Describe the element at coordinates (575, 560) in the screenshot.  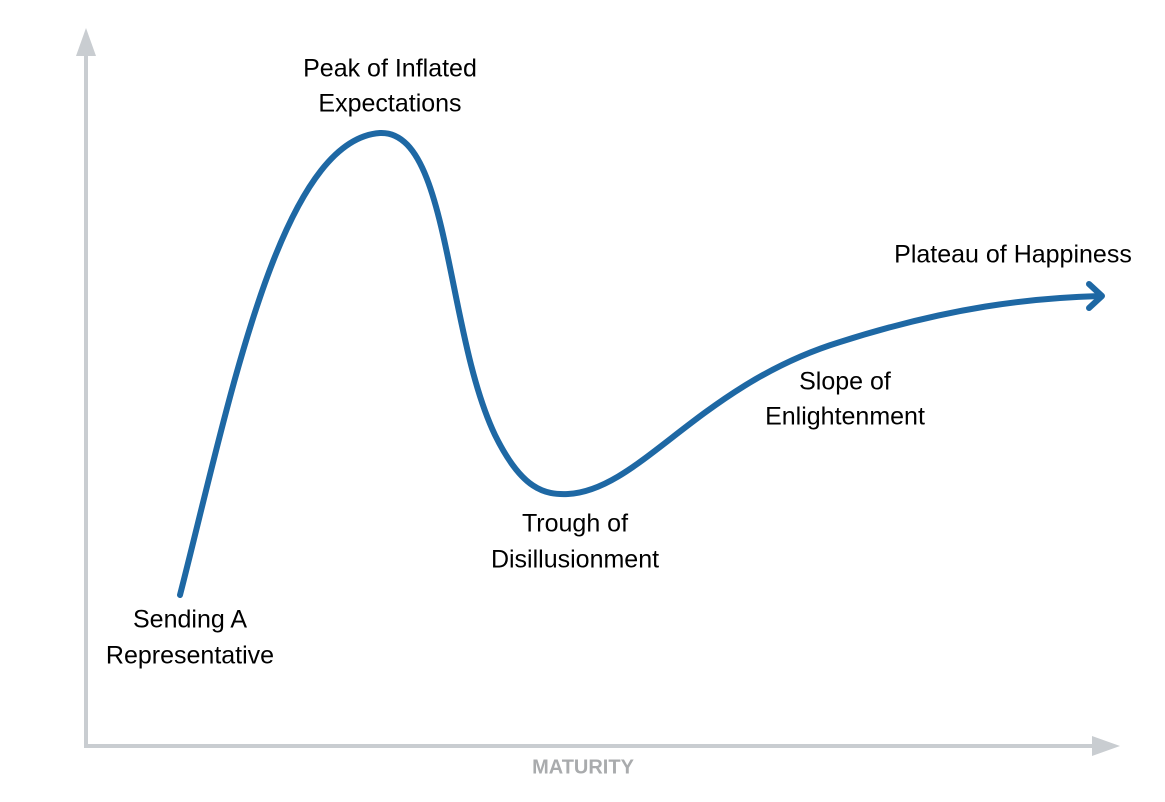
I see `phase-label: Disillusionment` at that location.